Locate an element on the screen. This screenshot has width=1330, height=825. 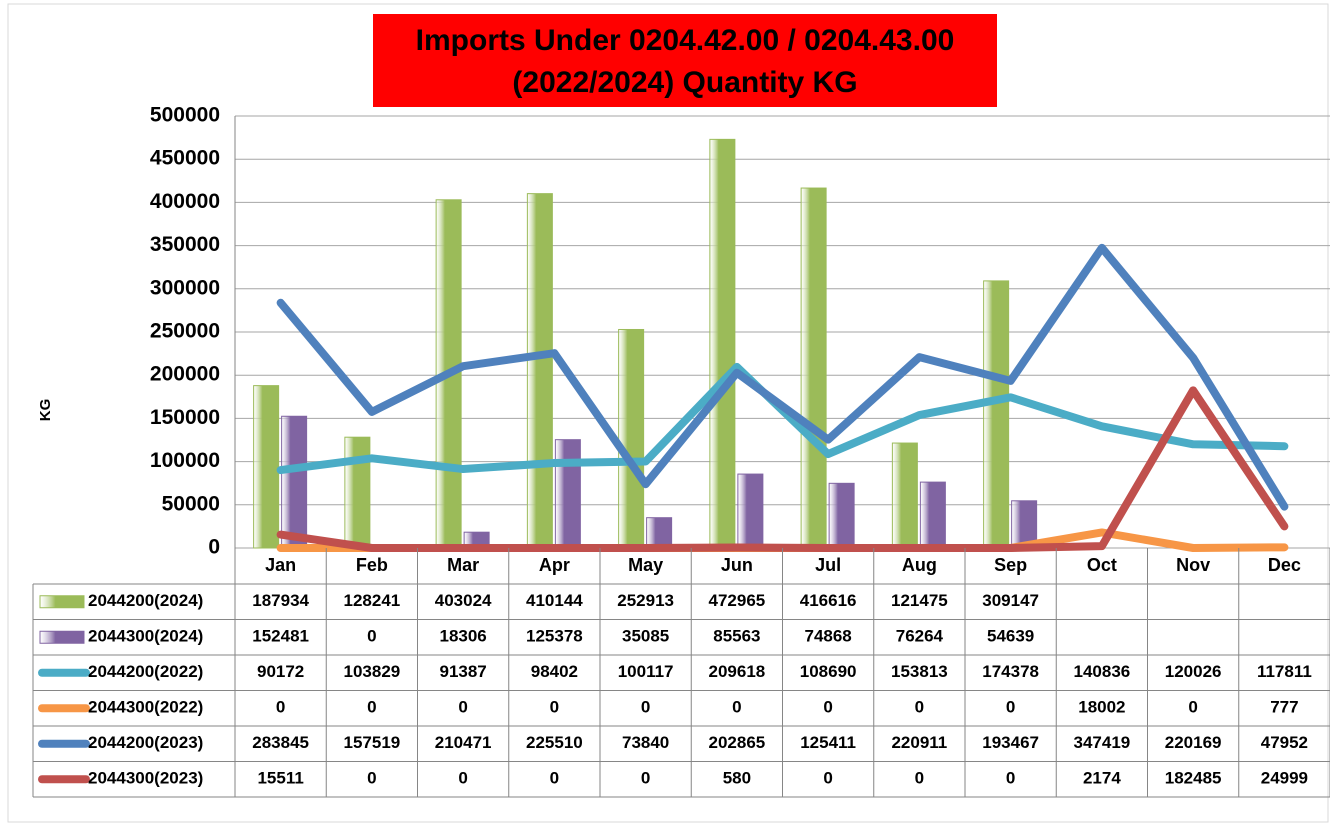
table-value: 117811 is located at coordinates (1284, 671).